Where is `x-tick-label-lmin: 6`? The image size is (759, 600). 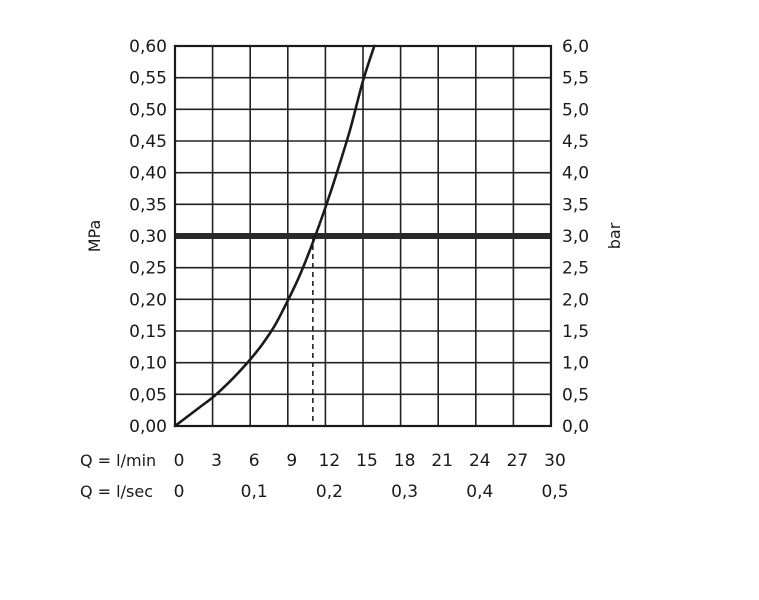 x-tick-label-lmin: 6 is located at coordinates (254, 461).